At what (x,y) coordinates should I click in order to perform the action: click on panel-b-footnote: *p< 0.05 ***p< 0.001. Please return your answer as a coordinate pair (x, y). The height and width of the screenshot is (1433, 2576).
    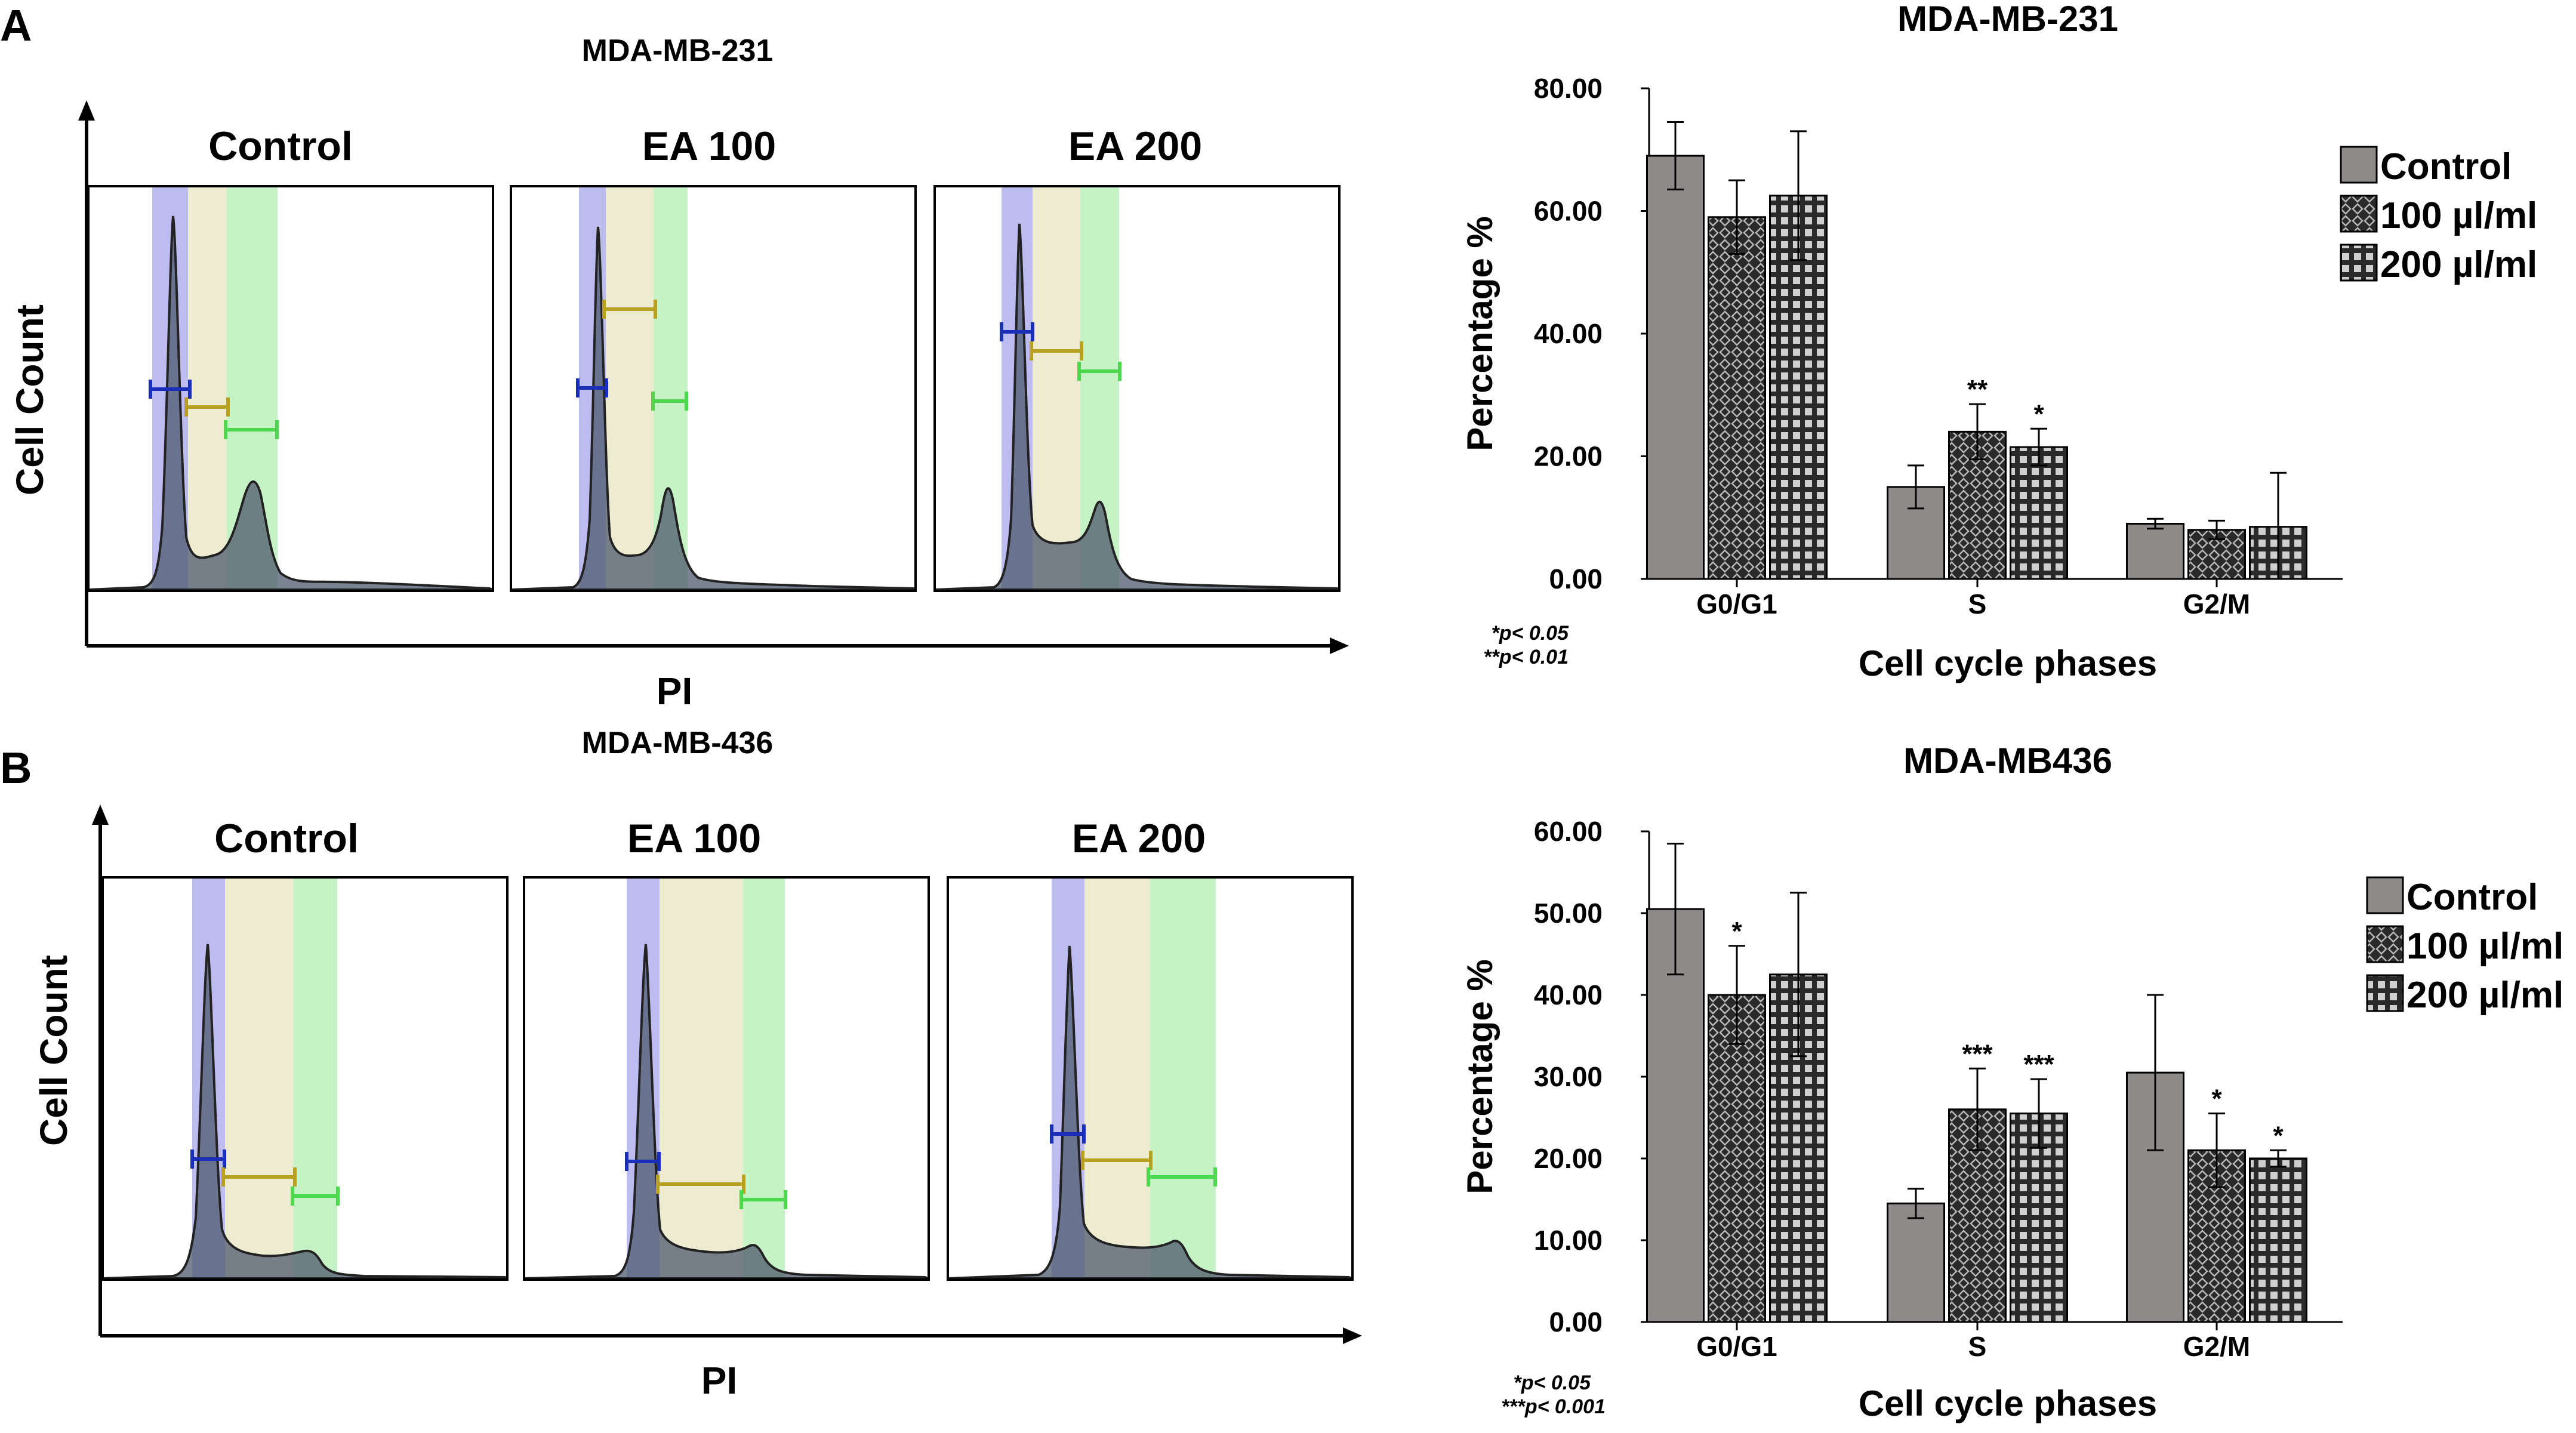
    Looking at the image, I should click on (1553, 1395).